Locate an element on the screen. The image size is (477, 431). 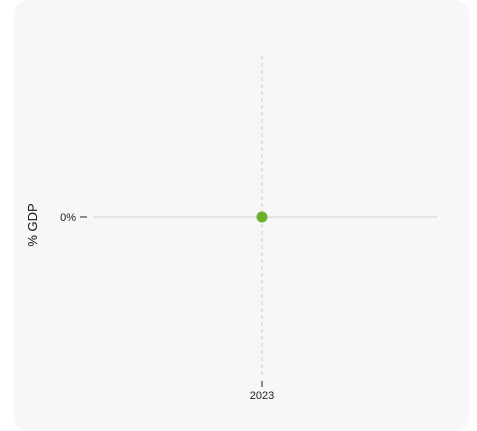
x-tick-label: 2023 is located at coordinates (262, 396).